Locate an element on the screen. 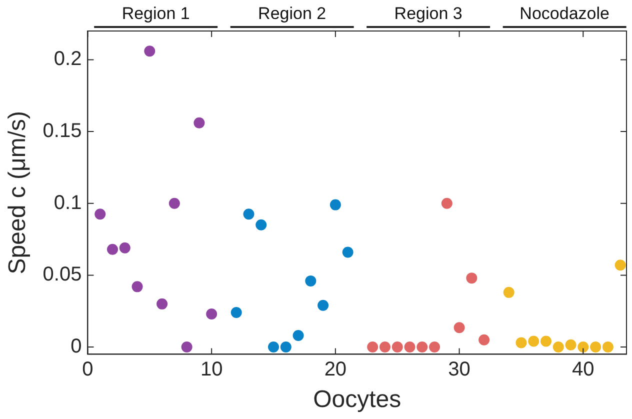  y-axis-title: Speed c (μm/s) is located at coordinates (18, 192).